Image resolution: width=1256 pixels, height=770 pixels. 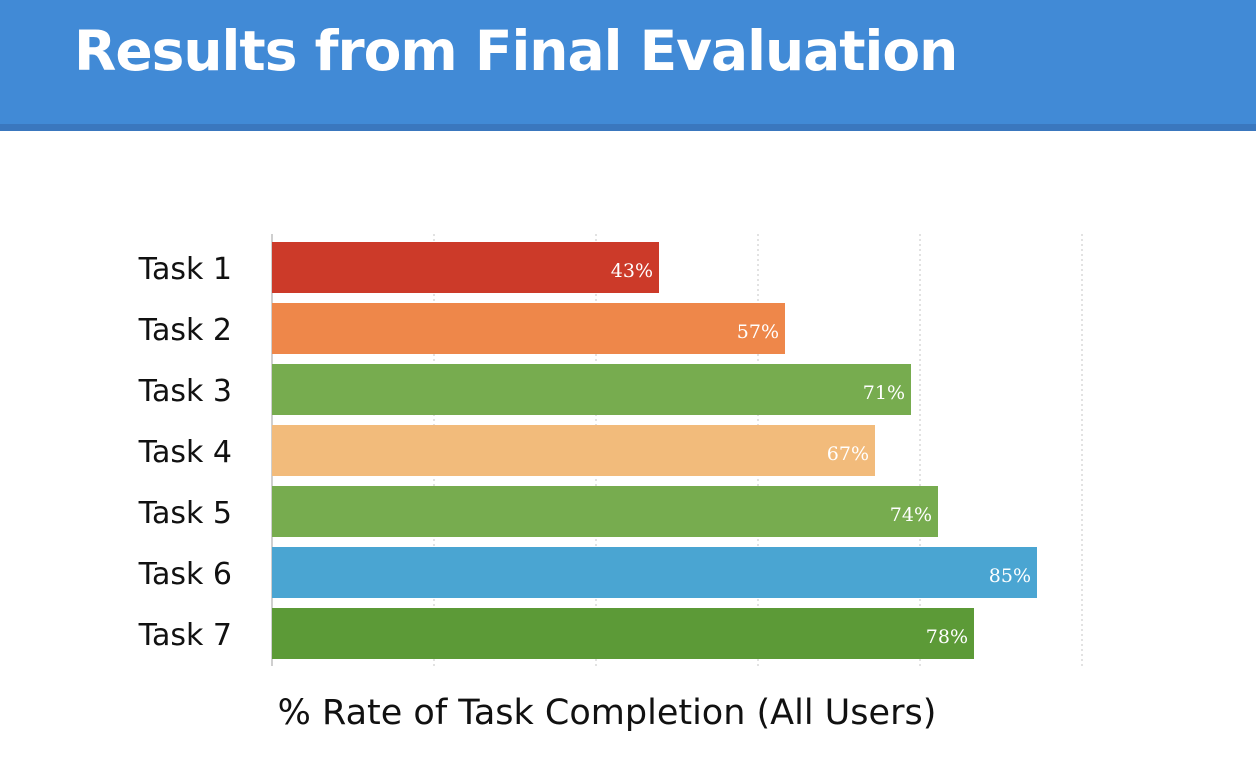 I want to click on category-label: Task 2, so click(x=185, y=330).